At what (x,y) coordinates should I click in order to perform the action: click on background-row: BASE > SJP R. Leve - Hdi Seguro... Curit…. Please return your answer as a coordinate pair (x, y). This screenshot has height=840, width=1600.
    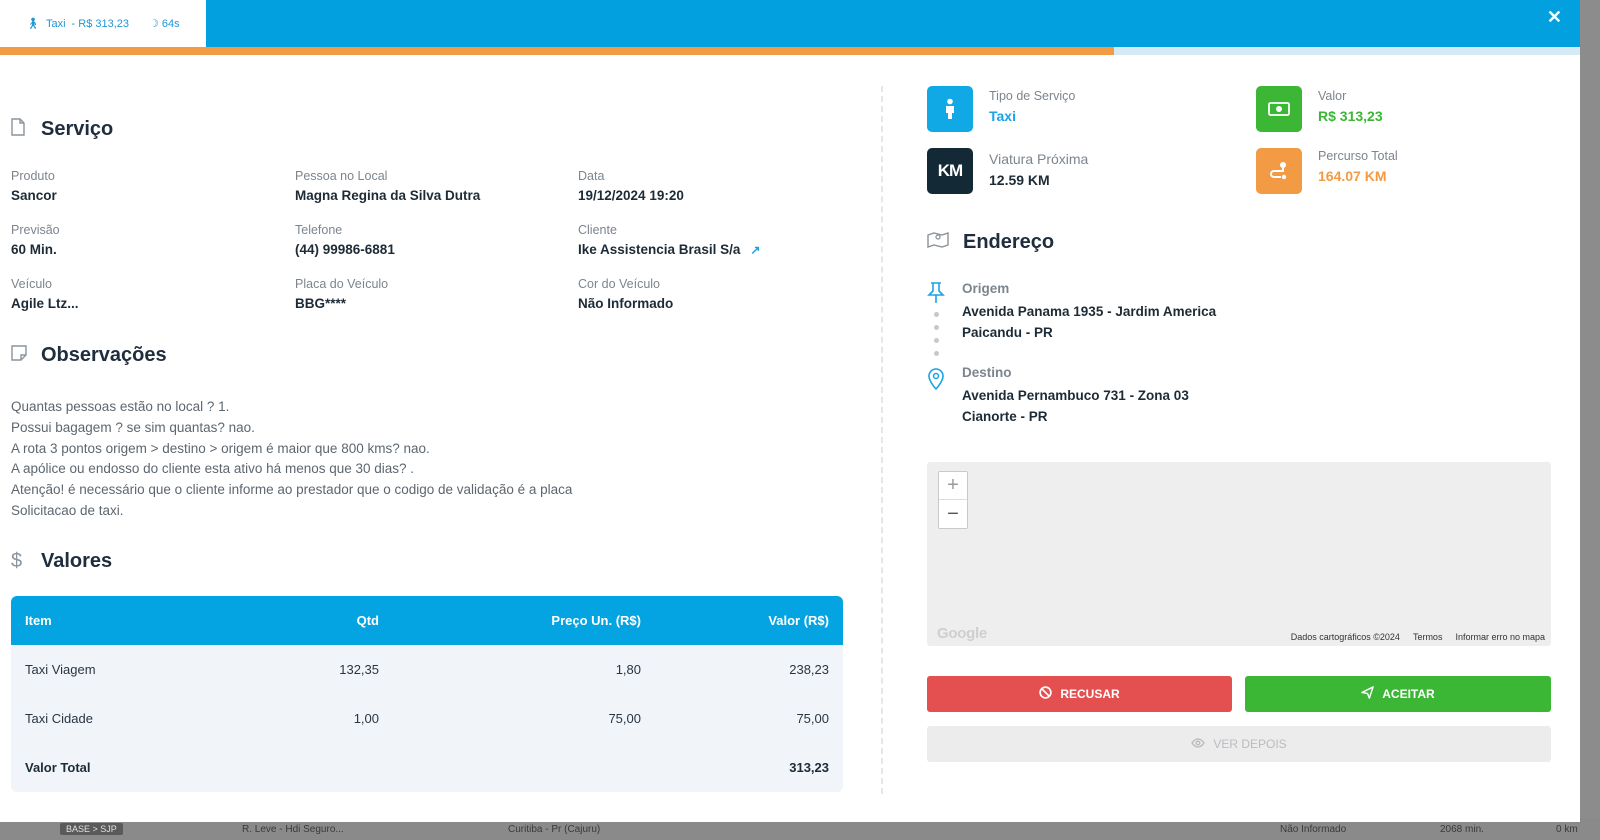
    Looking at the image, I should click on (800, 829).